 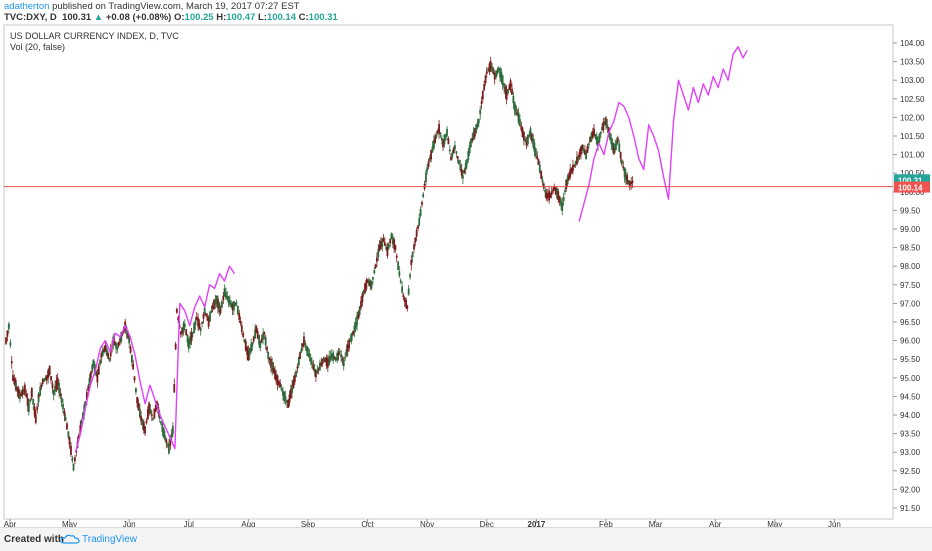 What do you see at coordinates (27, 6) in the screenshot?
I see `author-link: adatherton` at bounding box center [27, 6].